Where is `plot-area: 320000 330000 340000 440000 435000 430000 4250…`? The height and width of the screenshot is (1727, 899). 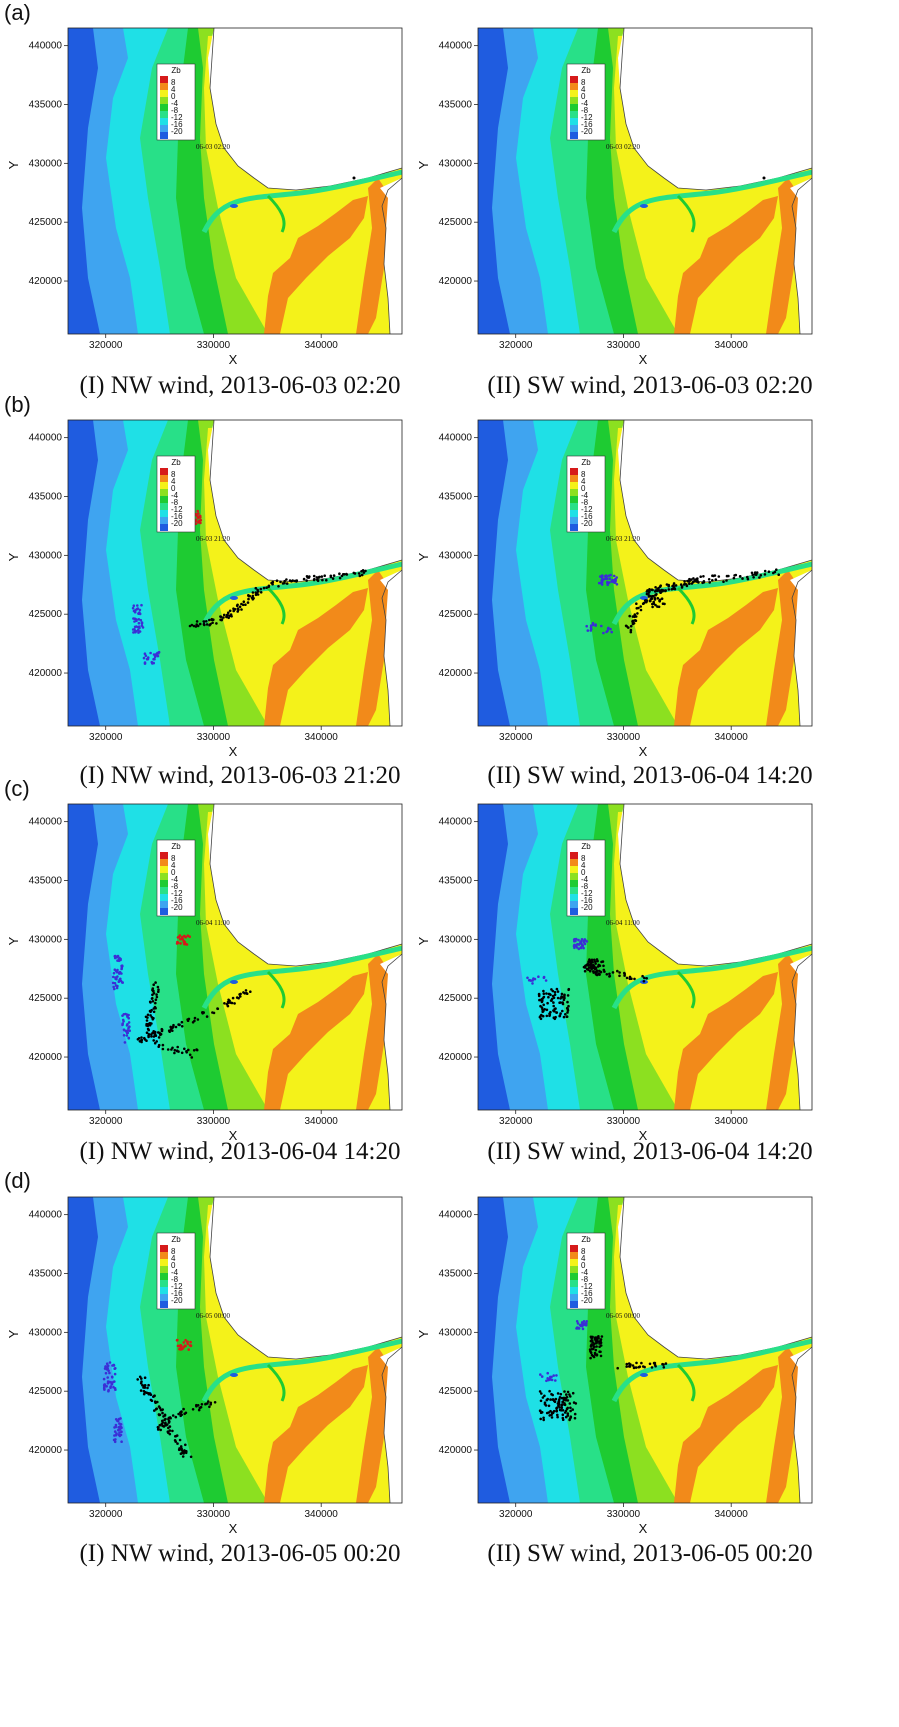
plot-area: 320000 330000 340000 440000 435000 430000 4250… is located at coordinates (204, 197).